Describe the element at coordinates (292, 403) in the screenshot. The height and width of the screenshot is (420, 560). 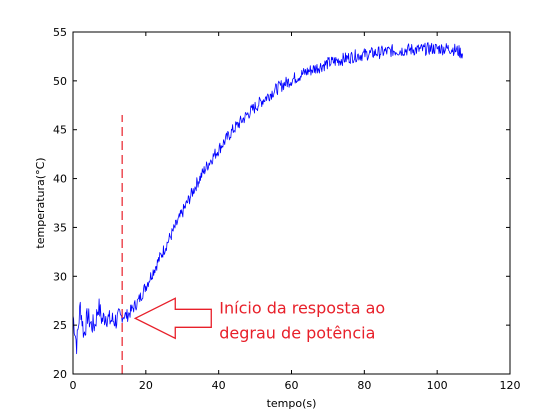
I see `x-axis-label: tempo(s)` at that location.